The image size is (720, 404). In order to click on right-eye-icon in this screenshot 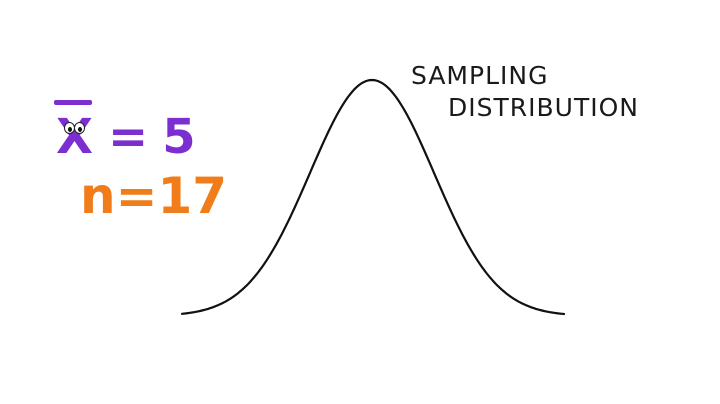, I will do `click(79, 128)`.